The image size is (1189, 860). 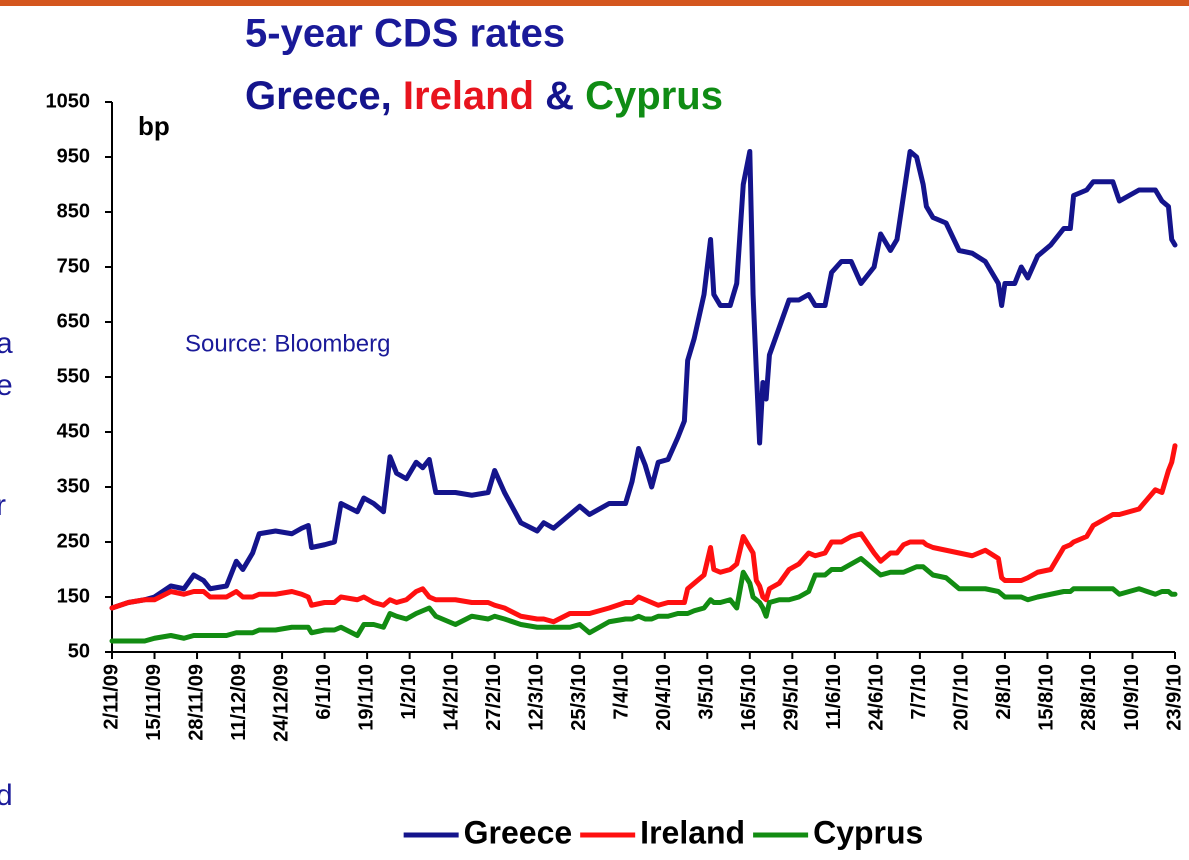 I want to click on x-tick-label: 6/1/10, so click(x=324, y=692).